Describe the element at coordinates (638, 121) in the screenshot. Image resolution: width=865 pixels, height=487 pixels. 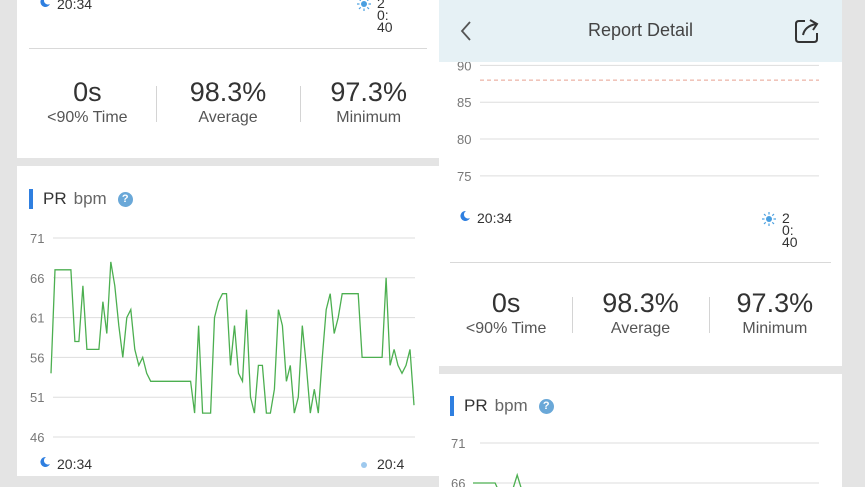
I see `spo2-chart: 90 85 80 75` at that location.